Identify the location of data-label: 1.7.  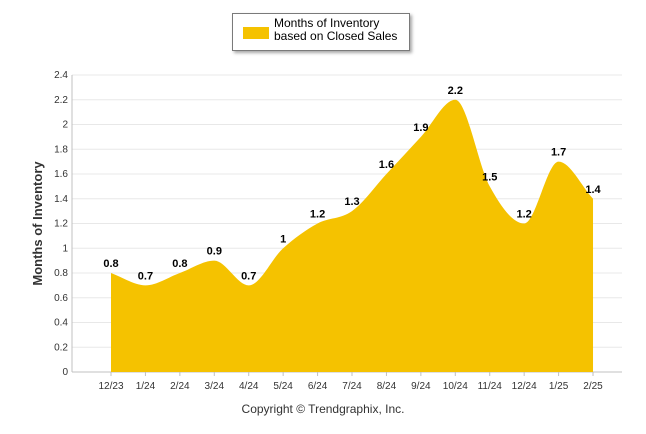
(558, 153).